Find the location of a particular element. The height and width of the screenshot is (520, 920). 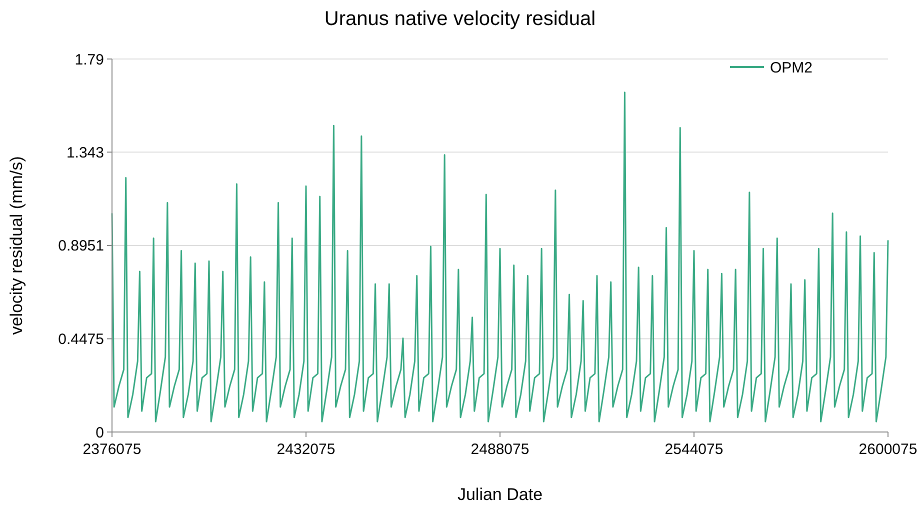

y-tick-label: 1.79 is located at coordinates (89, 59).